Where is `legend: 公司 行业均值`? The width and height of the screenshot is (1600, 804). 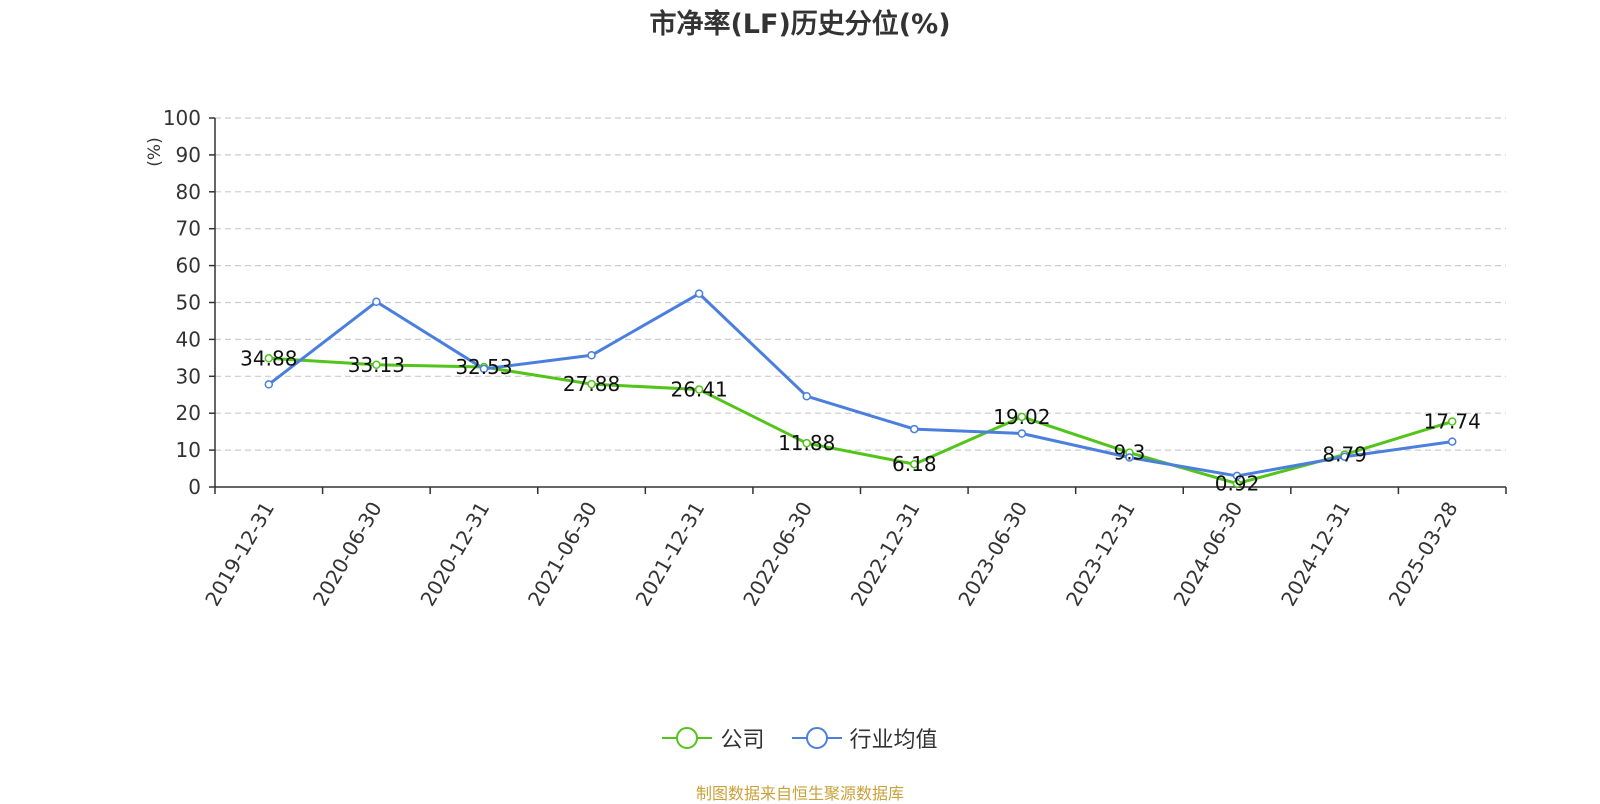 legend: 公司 行业均值 is located at coordinates (800, 739).